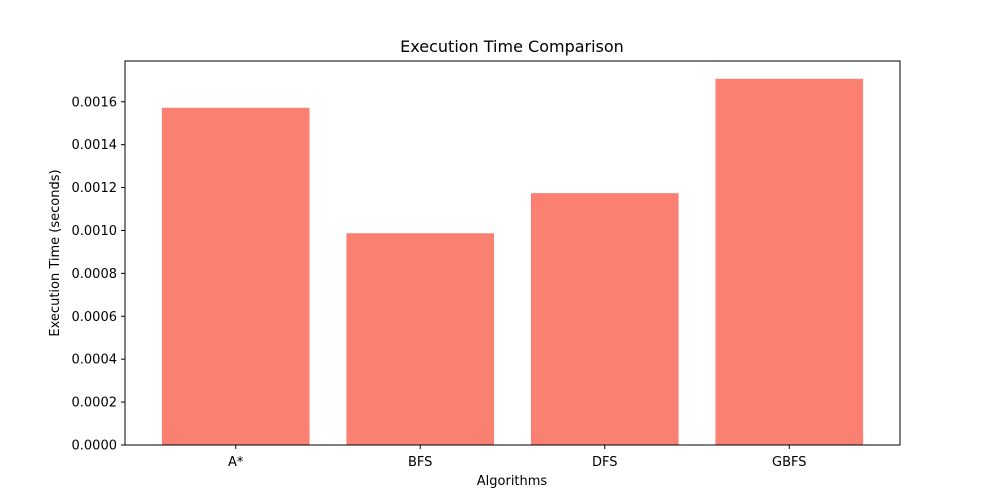  What do you see at coordinates (95, 317) in the screenshot?
I see `y-tick-label: 0.0006` at bounding box center [95, 317].